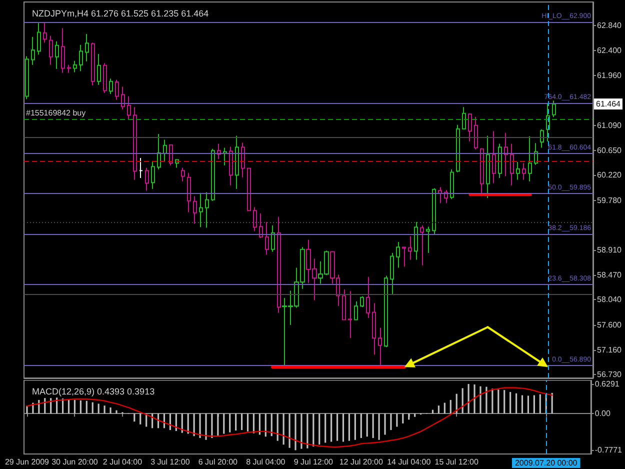  What do you see at coordinates (608, 450) in the screenshot?
I see `y-tick-label: -0.7771` at bounding box center [608, 450].